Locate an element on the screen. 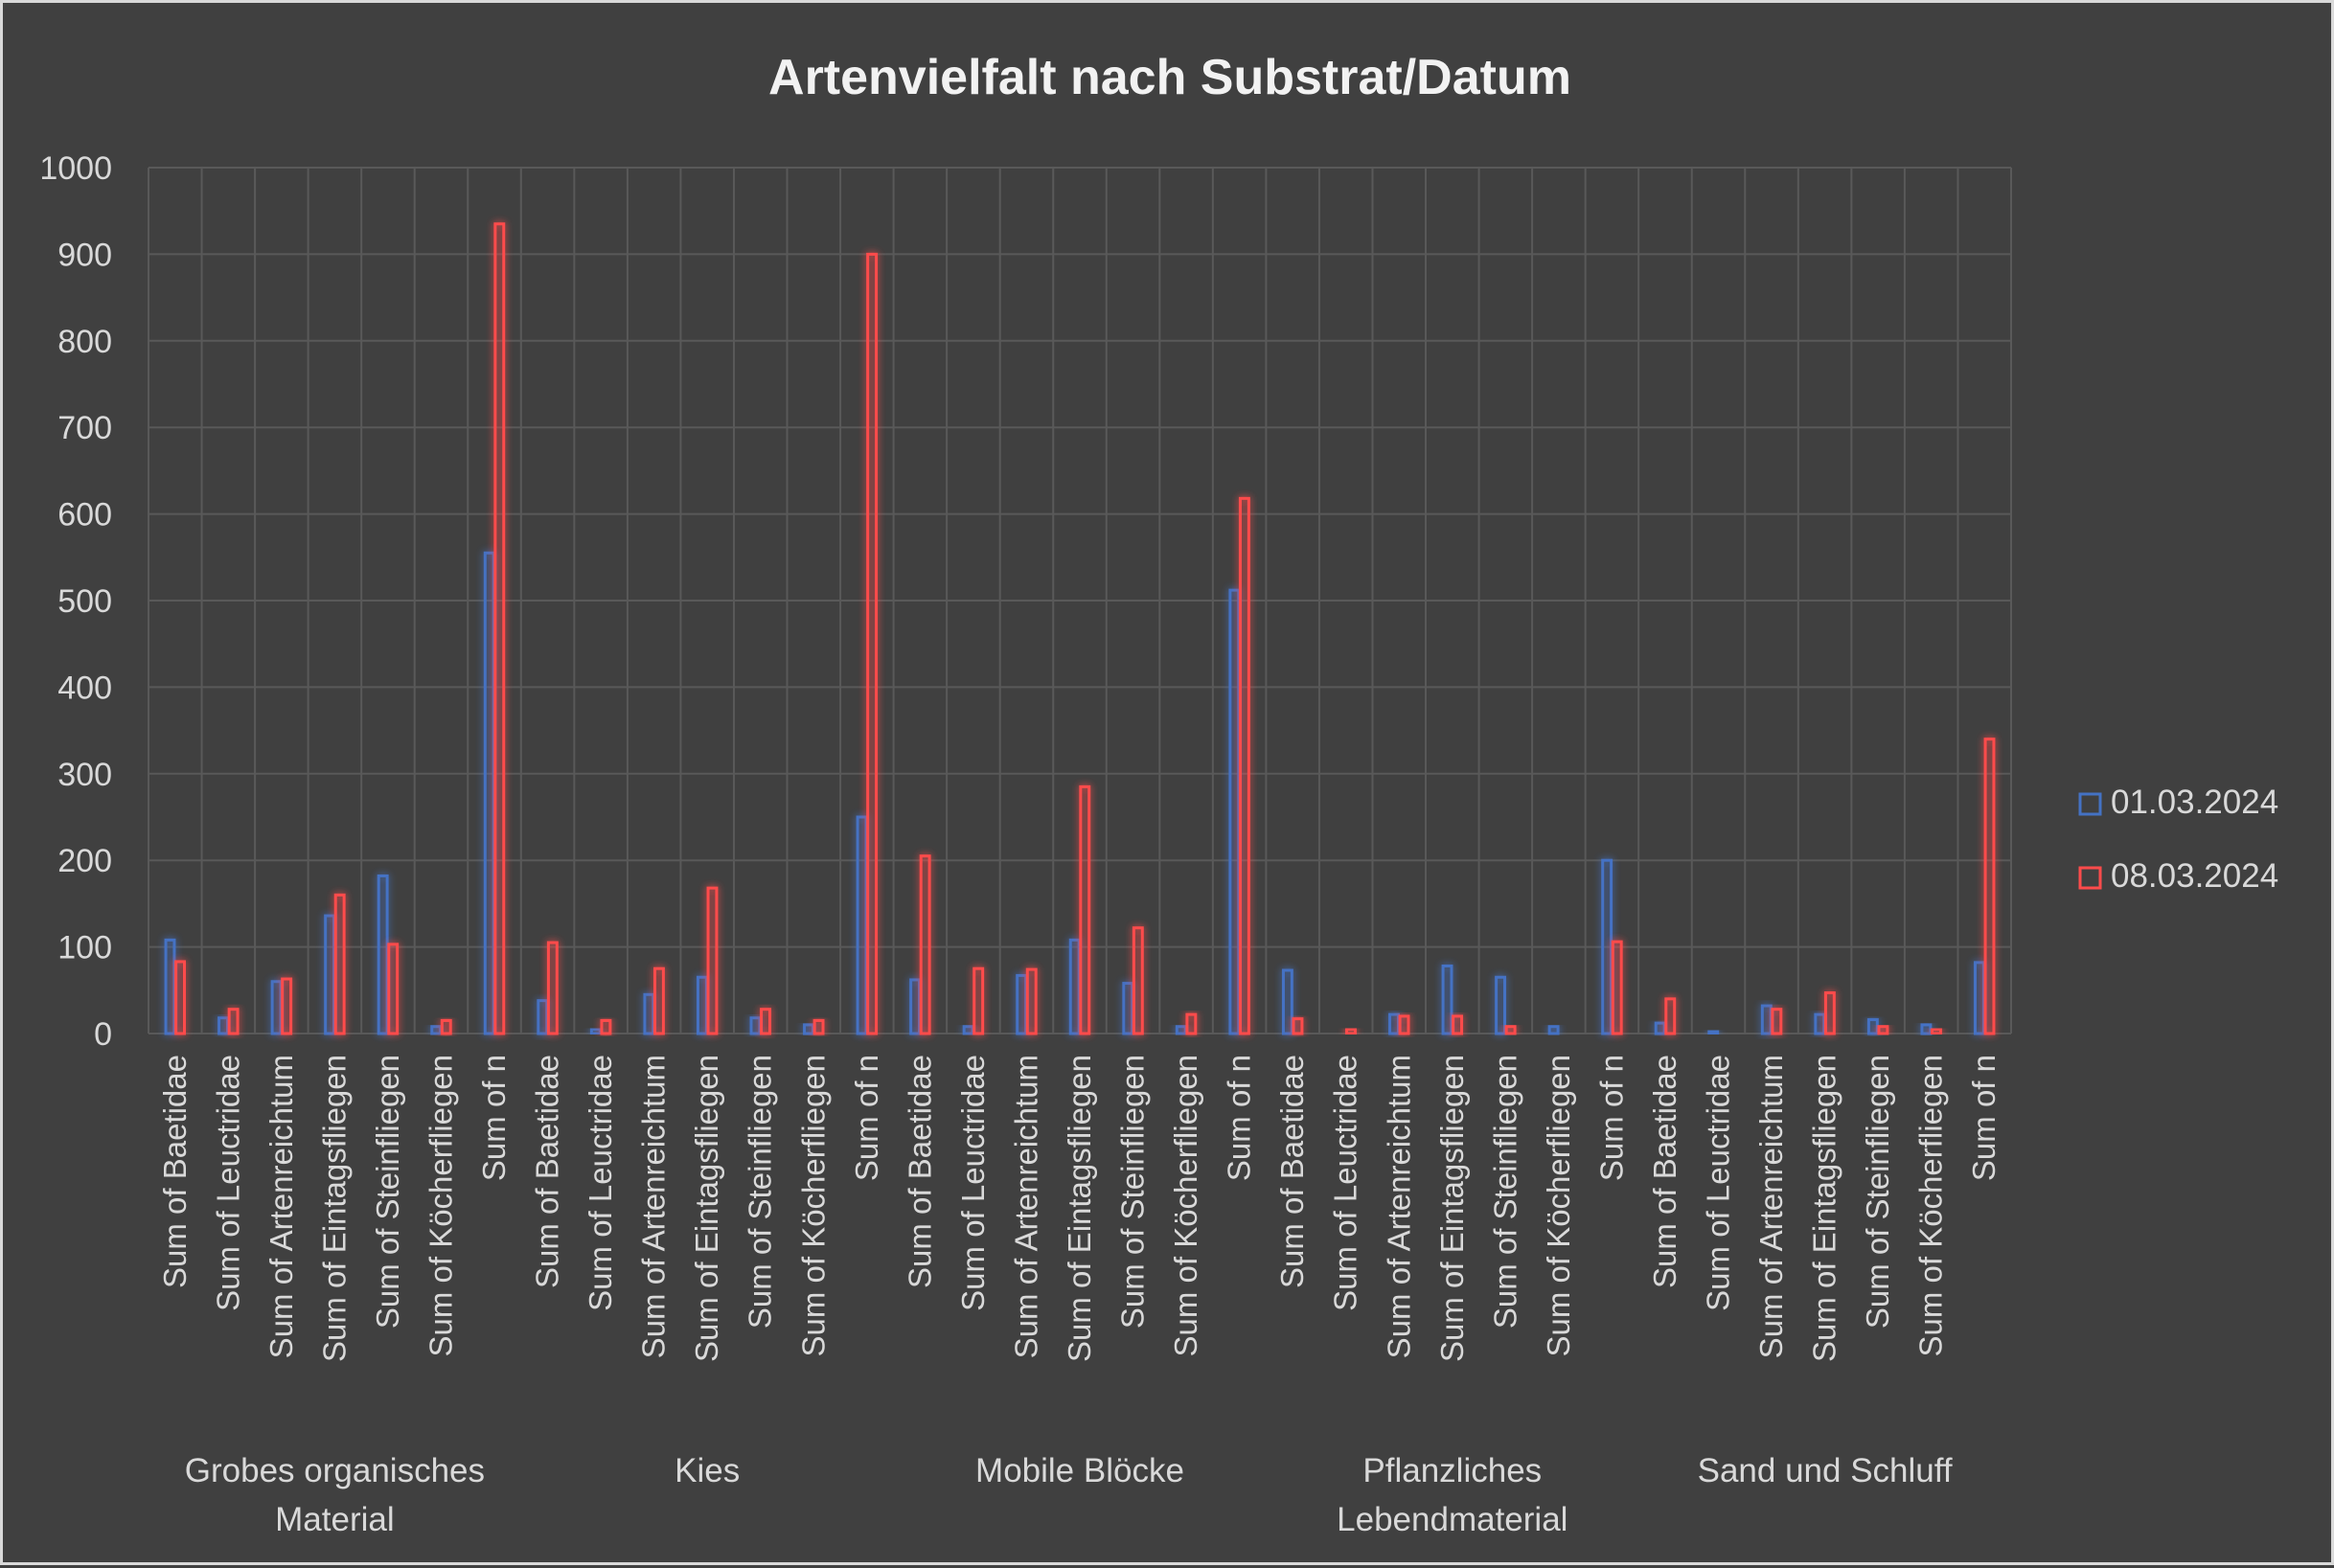 Image resolution: width=2334 pixels, height=1568 pixels. x-group-label: Kies is located at coordinates (708, 1471).